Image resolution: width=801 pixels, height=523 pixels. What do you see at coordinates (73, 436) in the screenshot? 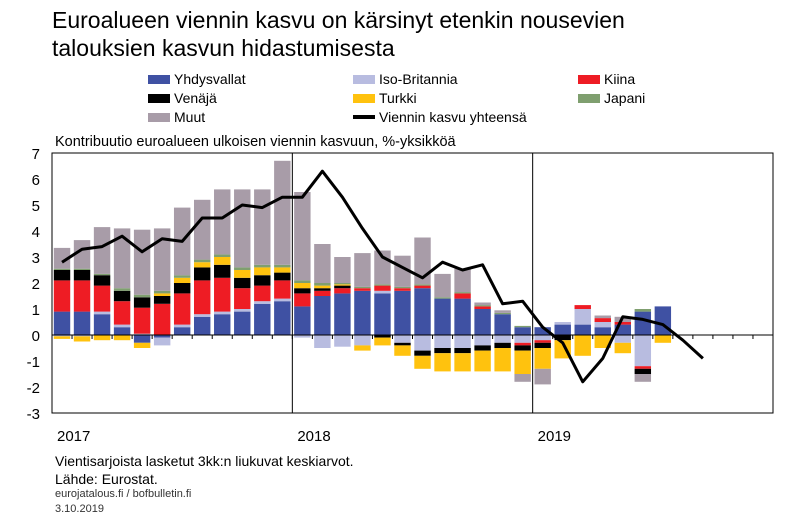
I see `x-year-label: 2017` at bounding box center [73, 436].